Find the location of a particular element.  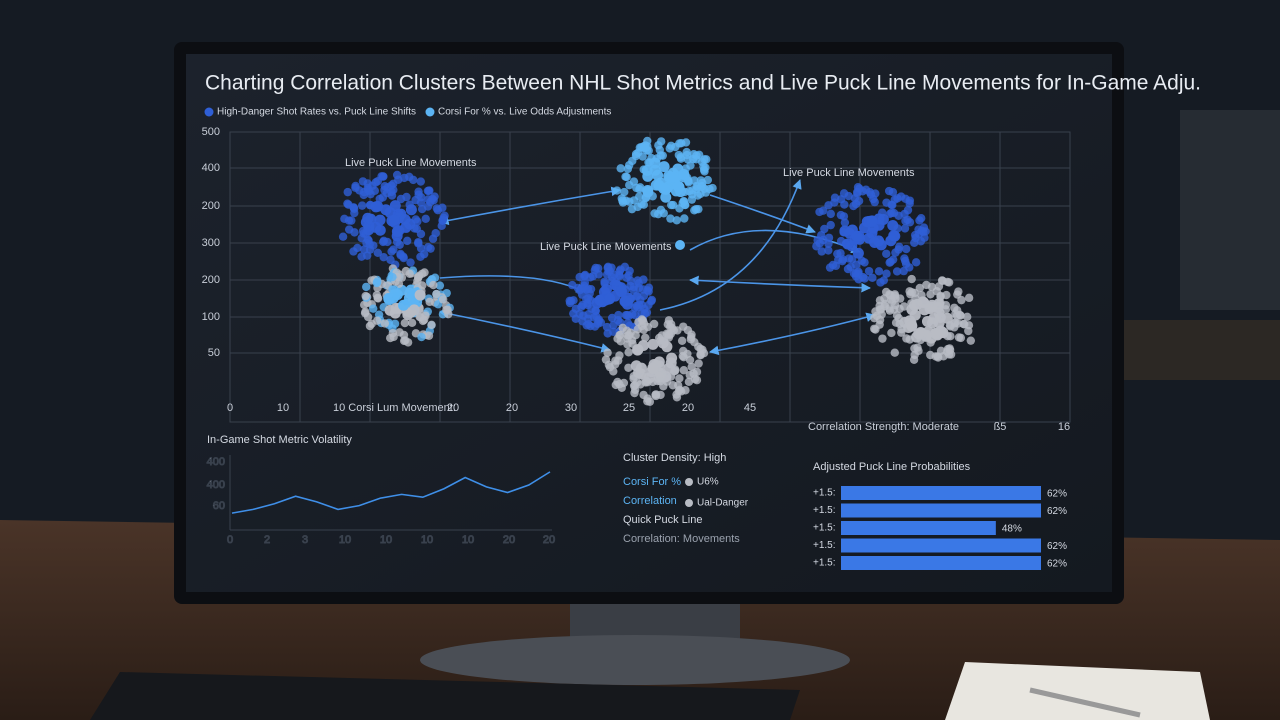

line-chart: 400 400 60 0 2 3 10 10 10 10 20 20 is located at coordinates (381, 500).